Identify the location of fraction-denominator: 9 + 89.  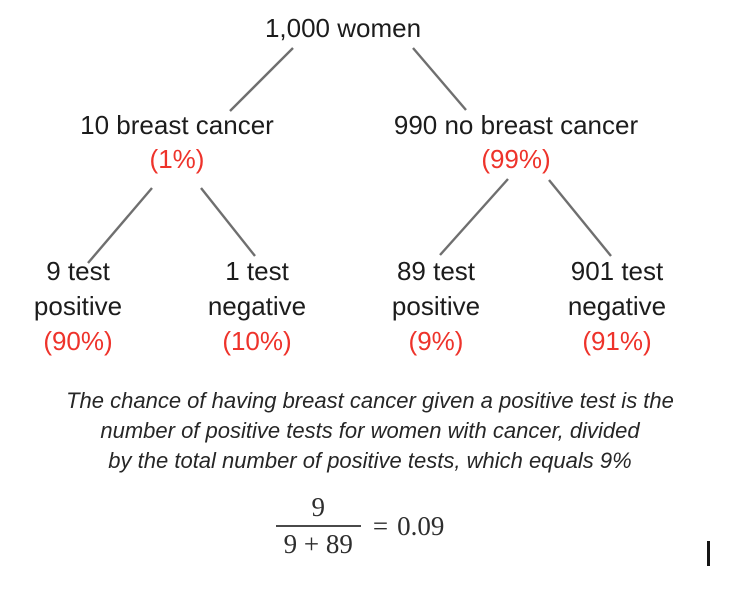
(318, 542).